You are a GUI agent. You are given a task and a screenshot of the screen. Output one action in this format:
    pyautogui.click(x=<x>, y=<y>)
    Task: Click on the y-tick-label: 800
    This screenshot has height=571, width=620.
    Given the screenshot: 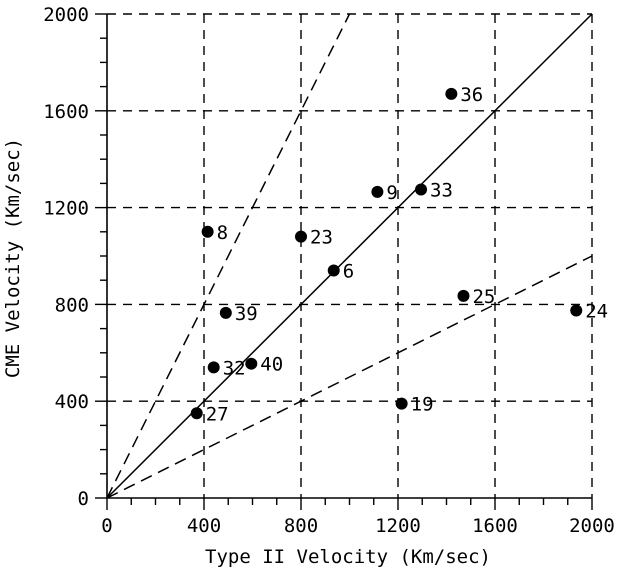 What is the action you would take?
    pyautogui.click(x=72, y=305)
    